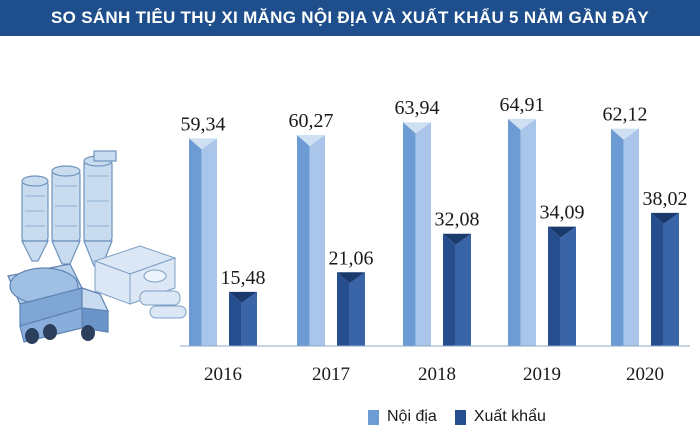  Describe the element at coordinates (645, 374) in the screenshot. I see `x-tick-2020: 2020` at that location.